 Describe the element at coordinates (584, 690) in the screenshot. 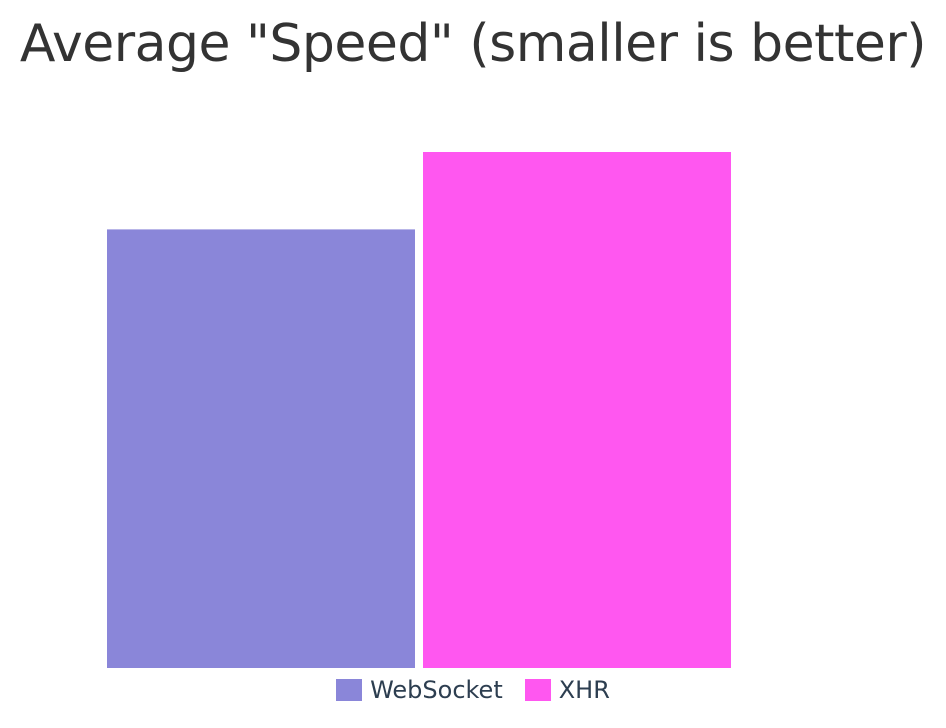

I see `legend-label: XHR` at that location.